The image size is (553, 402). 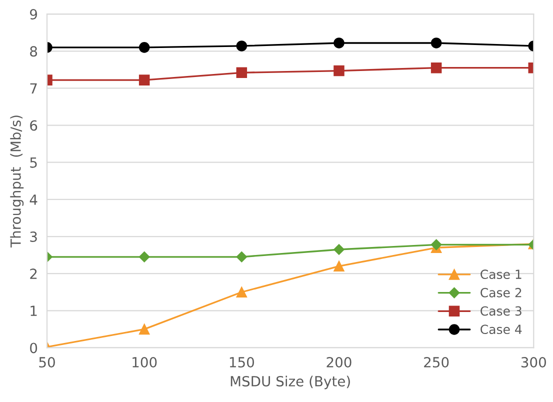 I want to click on y-axis-title: Throughput (Mb/s), so click(x=17, y=182).